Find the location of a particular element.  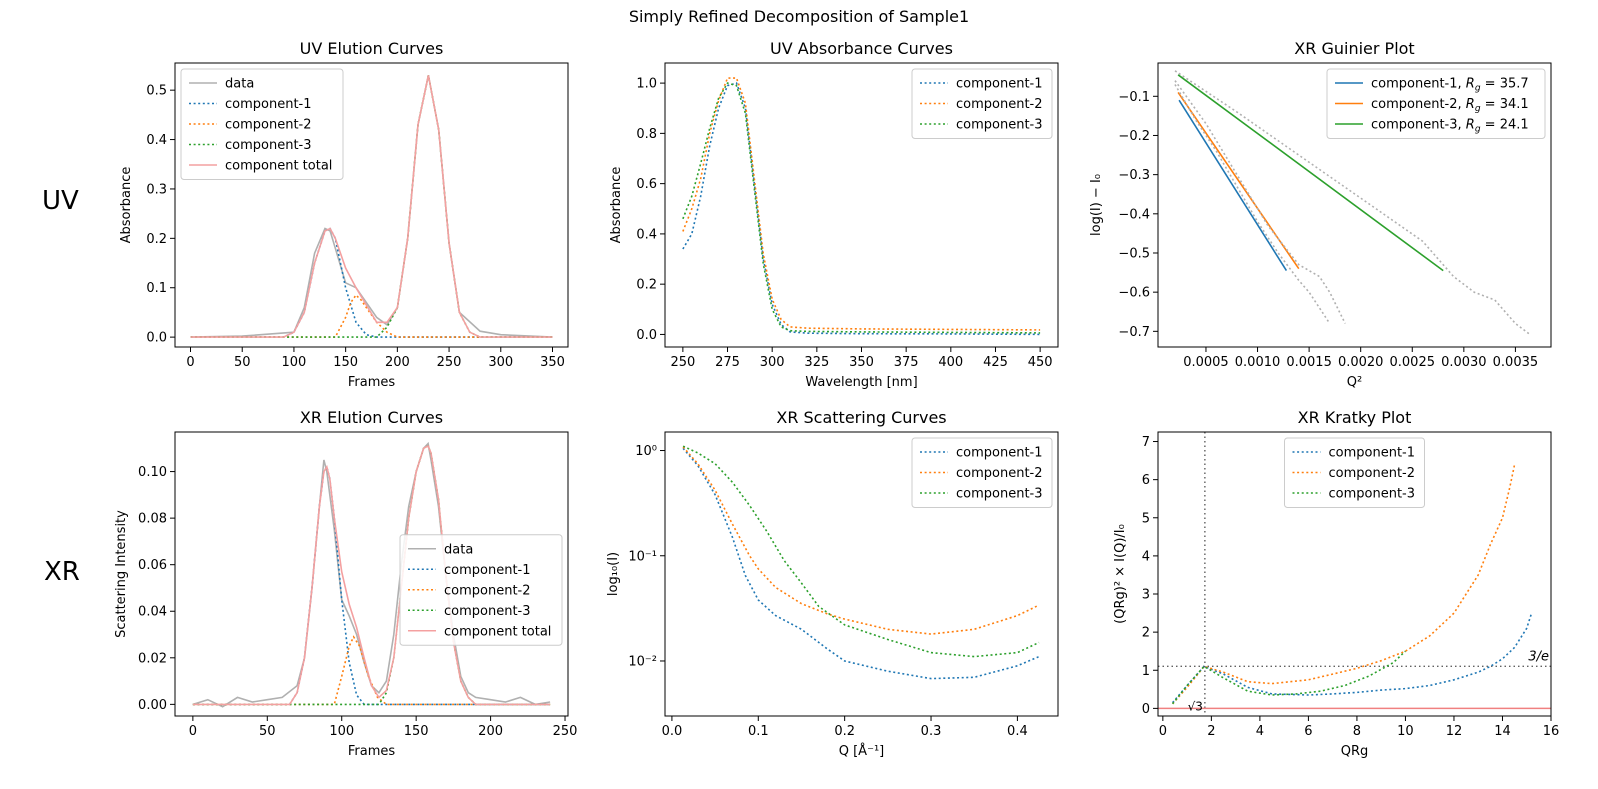

y-tick-label: 7 is located at coordinates (1146, 442).